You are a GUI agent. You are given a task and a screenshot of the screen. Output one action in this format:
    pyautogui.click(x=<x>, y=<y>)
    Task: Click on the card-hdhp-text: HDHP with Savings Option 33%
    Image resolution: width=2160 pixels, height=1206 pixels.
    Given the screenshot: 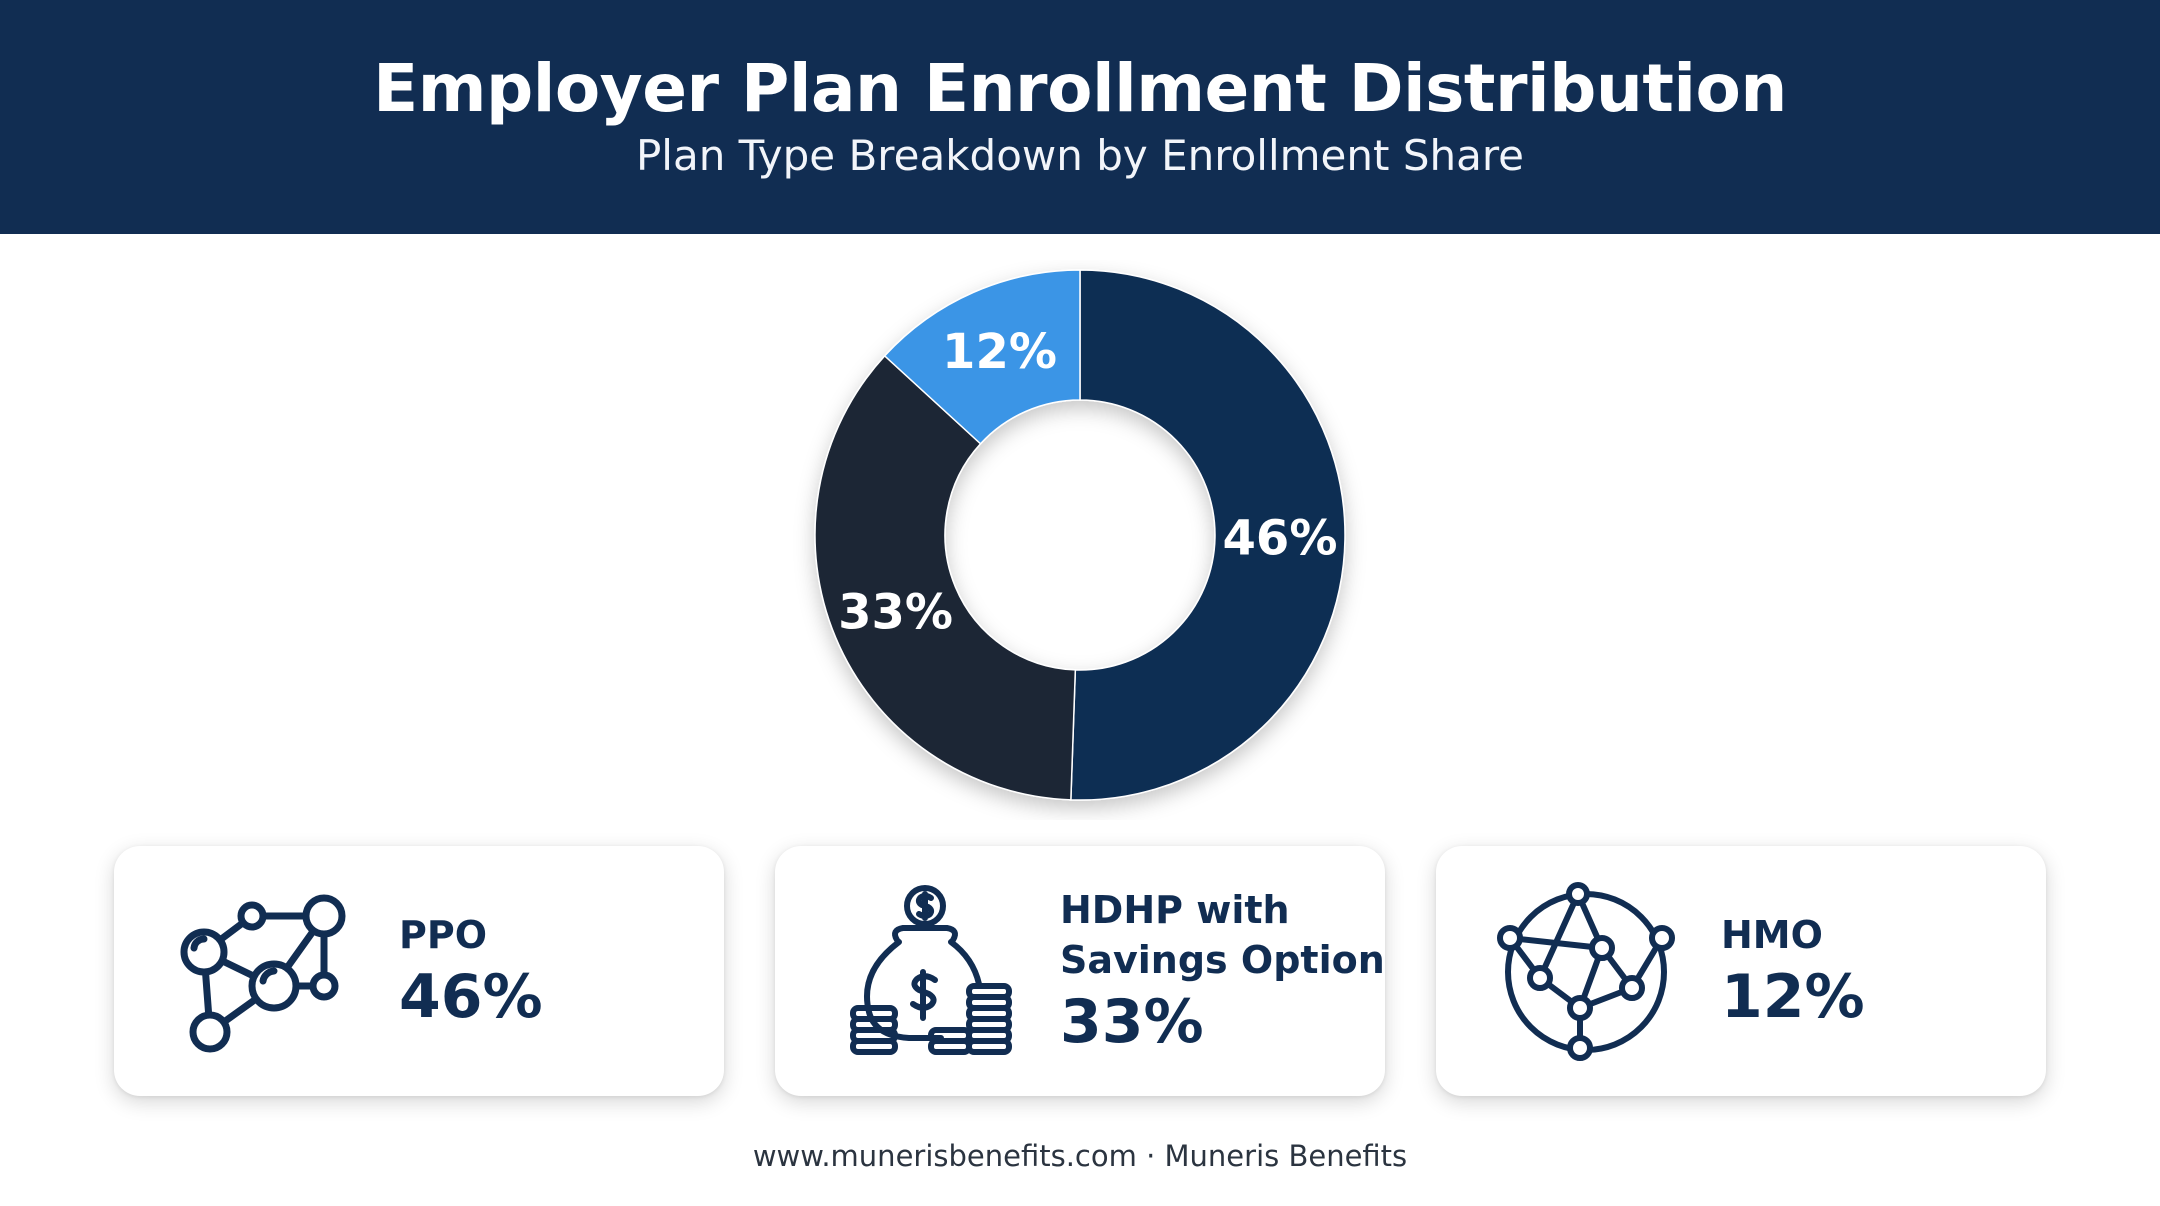 What is the action you would take?
    pyautogui.click(x=1222, y=971)
    